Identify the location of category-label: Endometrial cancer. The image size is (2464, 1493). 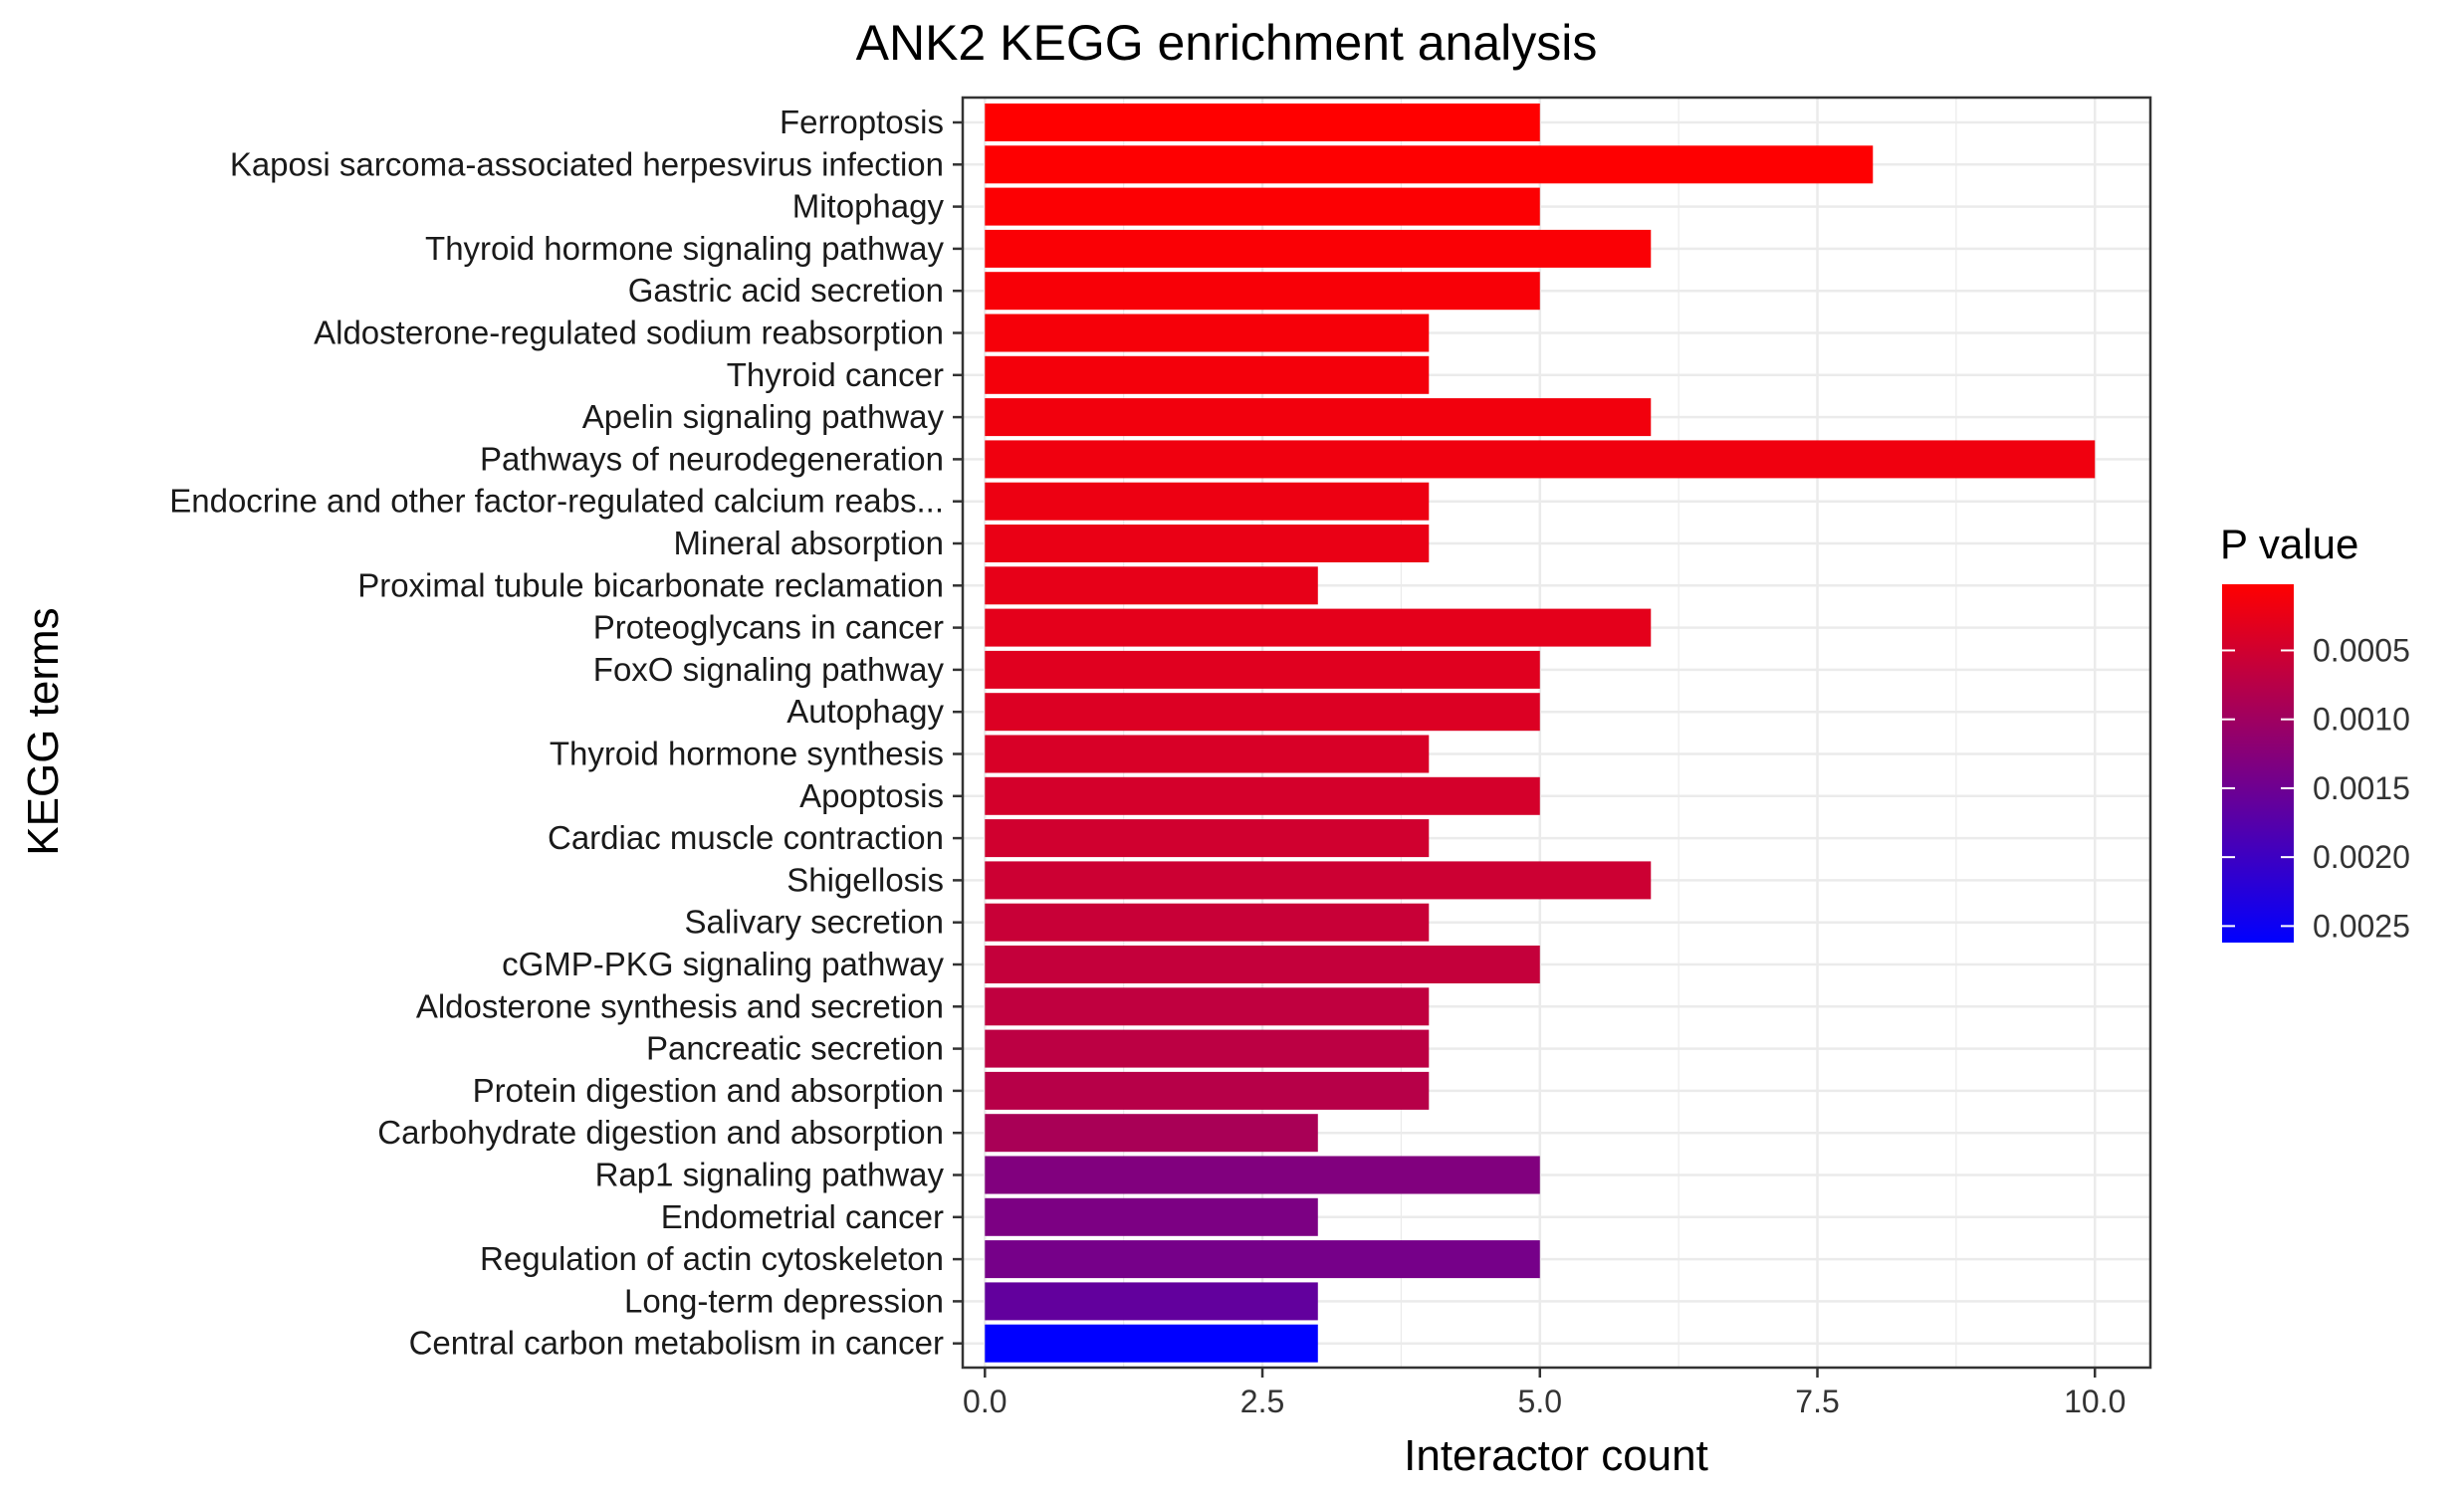
(802, 1216).